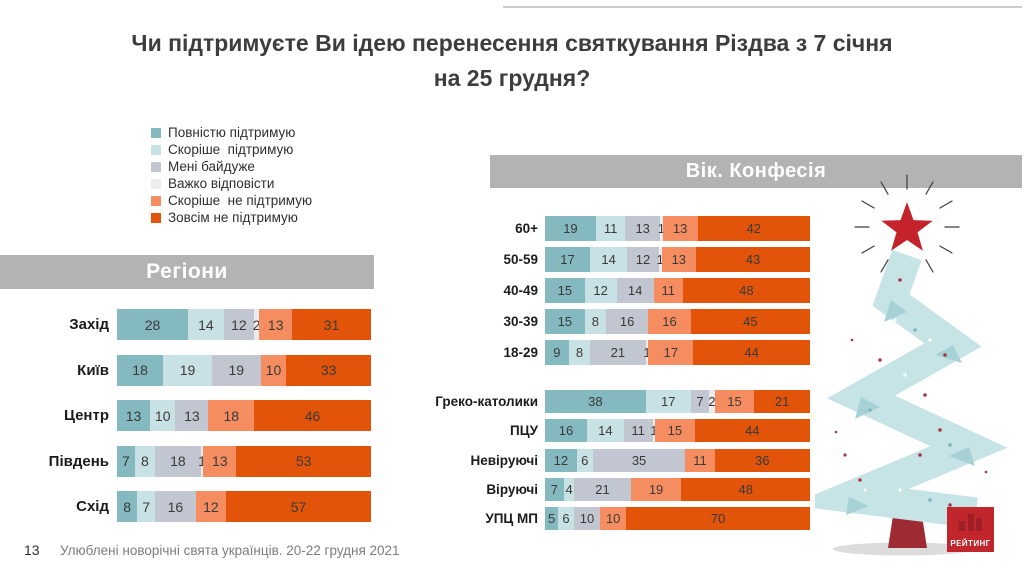 The image size is (1024, 577). What do you see at coordinates (231, 415) in the screenshot?
I see `segment-value: 18` at bounding box center [231, 415].